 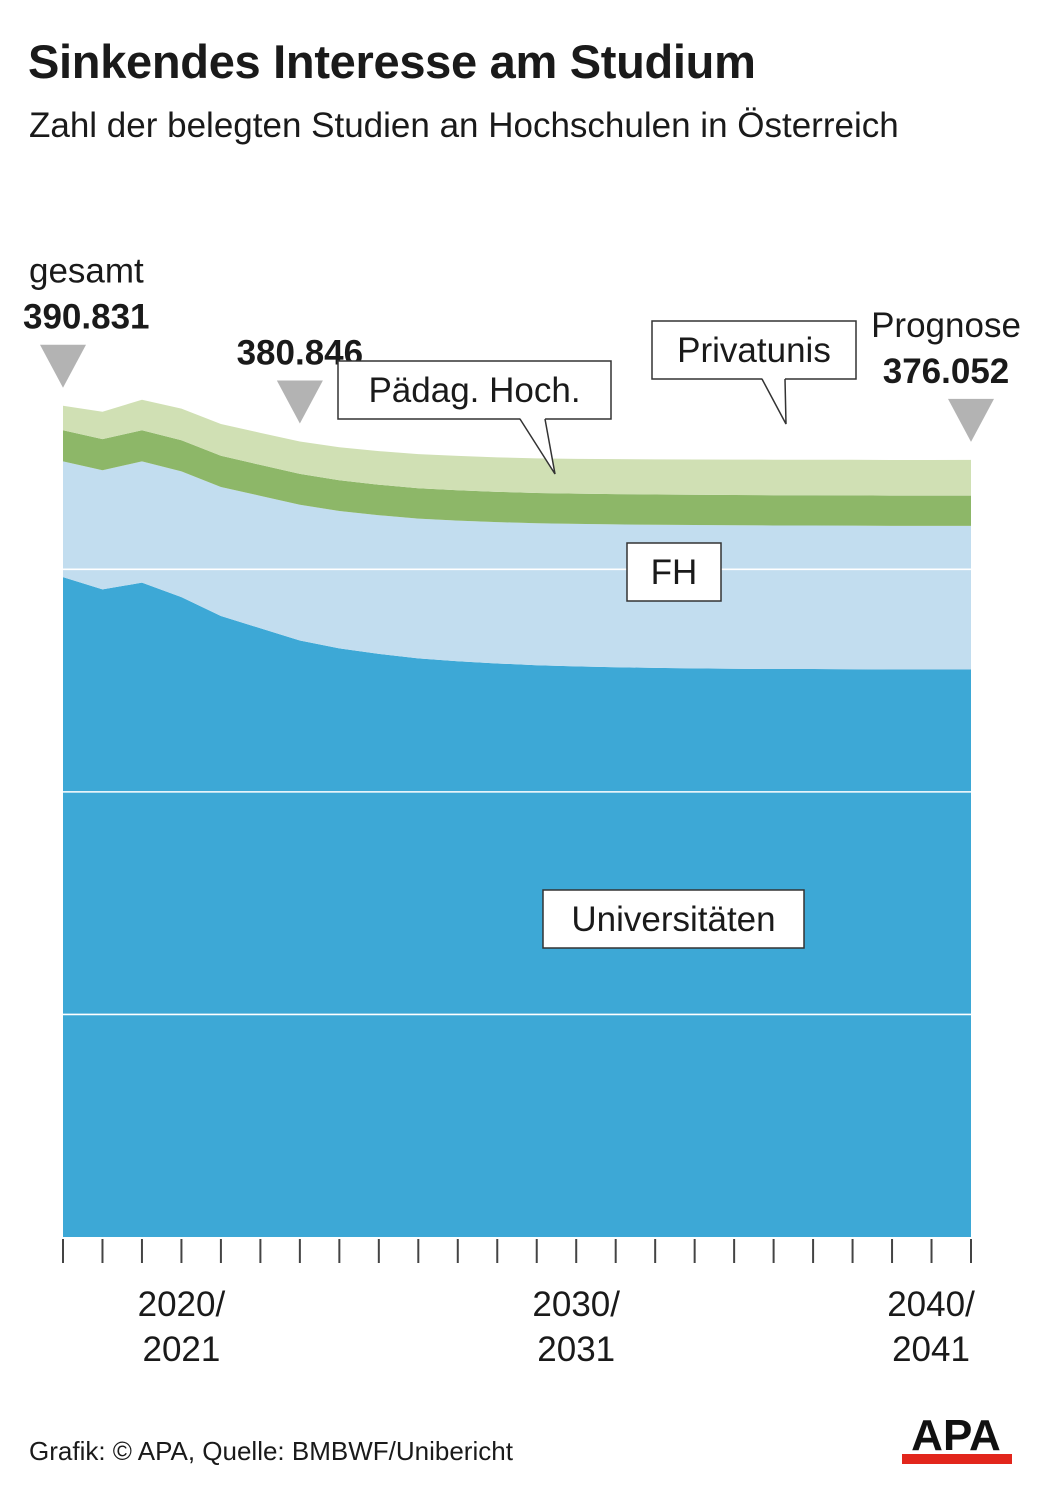 I want to click on x-tick-label: 2041, so click(x=931, y=1349).